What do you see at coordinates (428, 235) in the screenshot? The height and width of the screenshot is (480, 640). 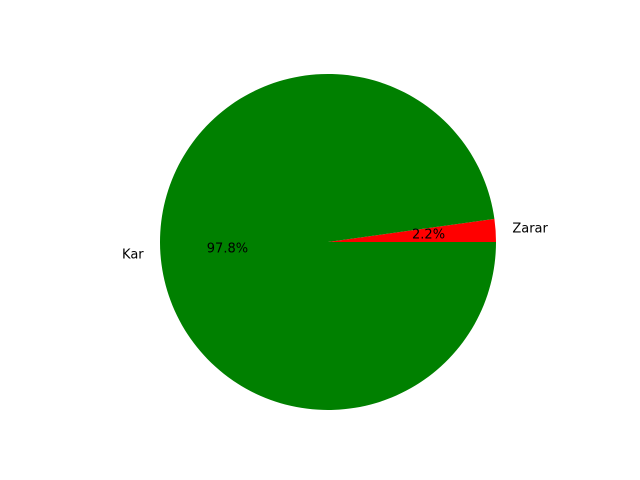 I see `slice-percent-zarar: 2.2%` at bounding box center [428, 235].